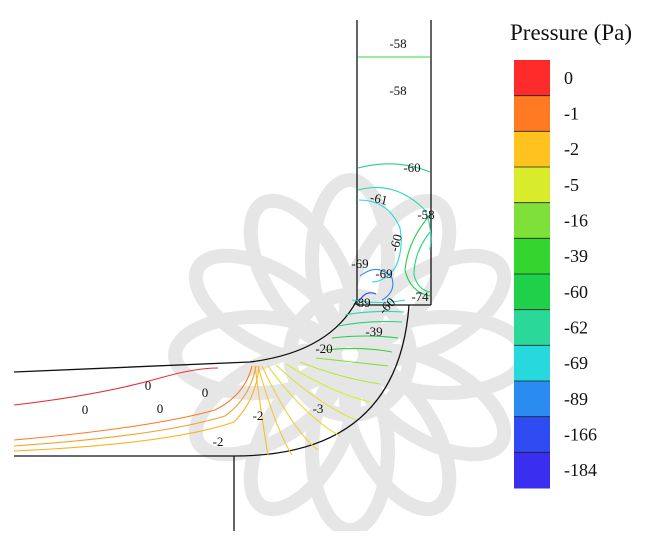  Describe the element at coordinates (576, 292) in the screenshot. I see `colorbar-tick-label: -60` at that location.